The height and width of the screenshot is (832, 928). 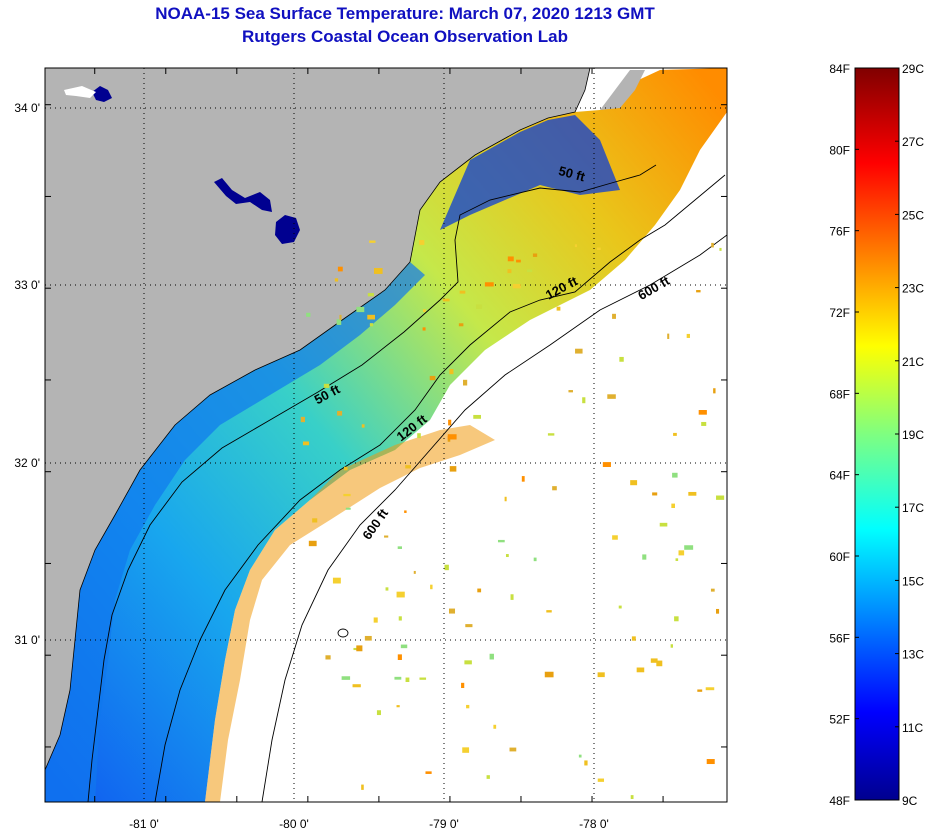 What do you see at coordinates (913, 142) in the screenshot?
I see `colorbar-c-label: 27C` at bounding box center [913, 142].